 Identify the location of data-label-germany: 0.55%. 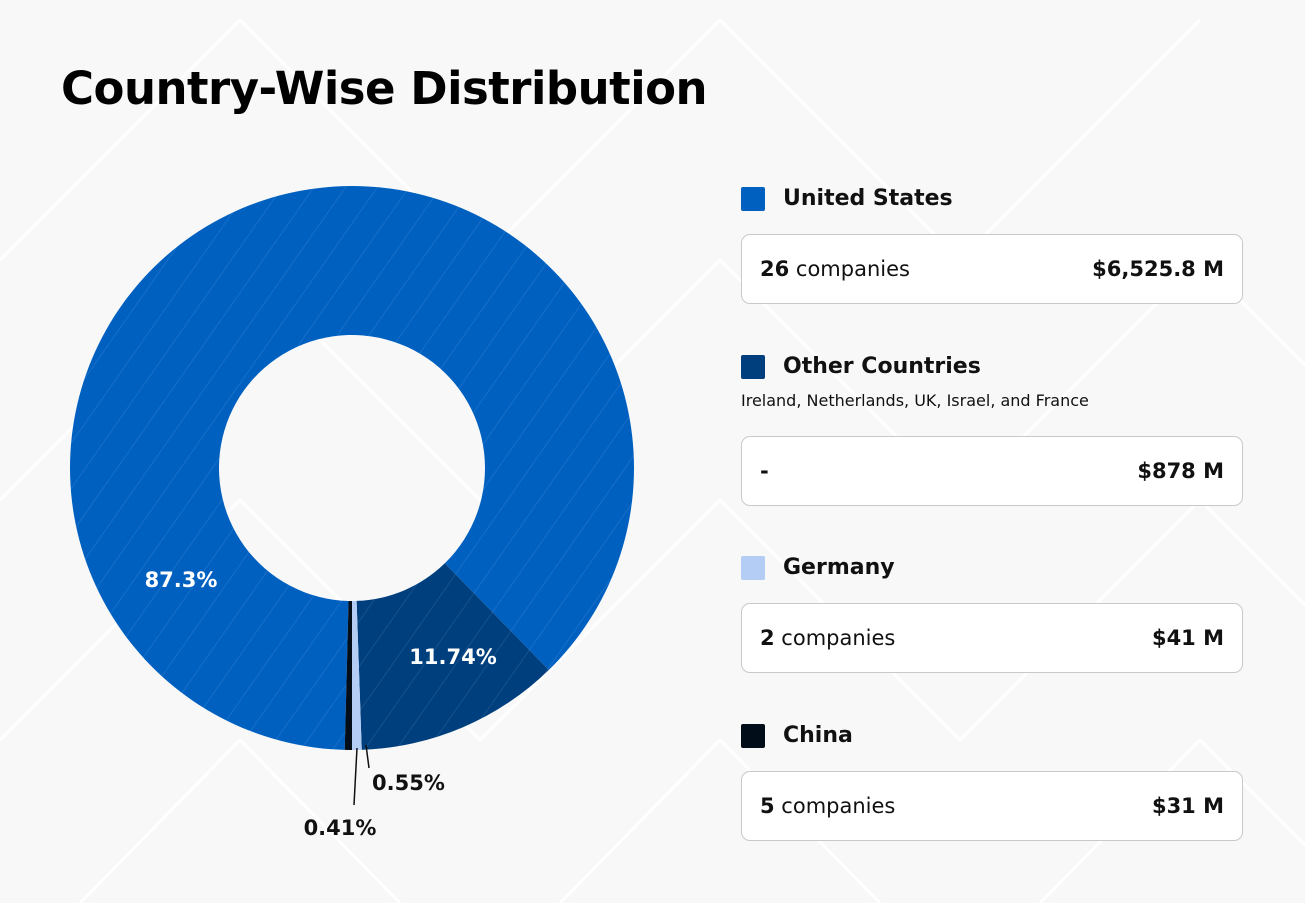
(408, 783).